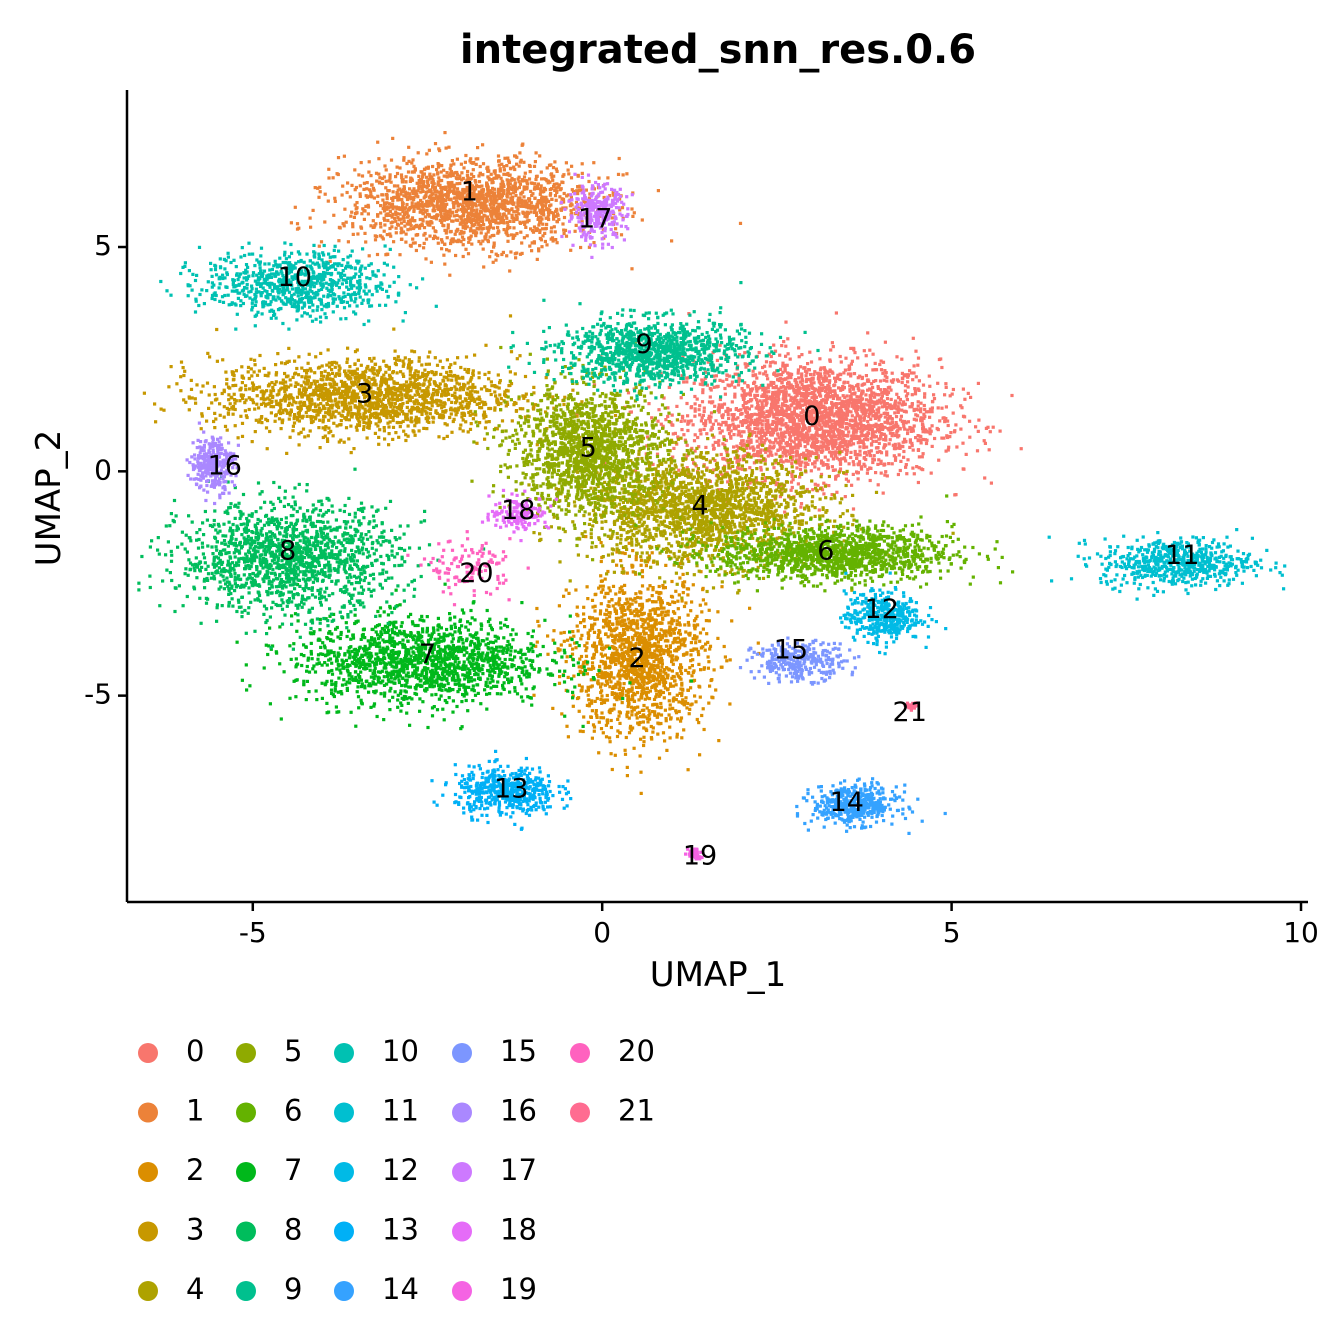 Image resolution: width=1344 pixels, height=1344 pixels. I want to click on legend-item-20: 20, so click(612, 1051).